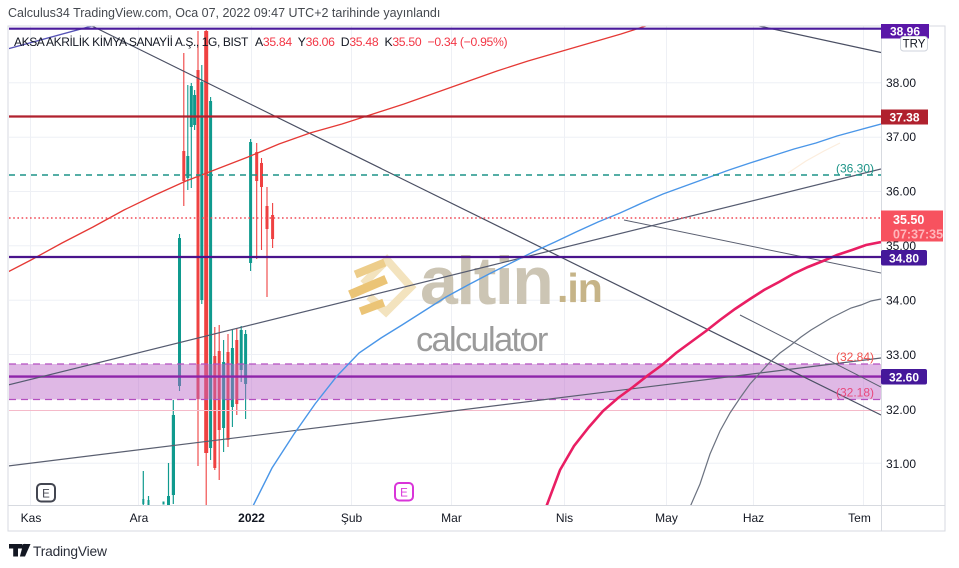  What do you see at coordinates (901, 464) in the screenshot?
I see `svg-text: 31.00` at bounding box center [901, 464].